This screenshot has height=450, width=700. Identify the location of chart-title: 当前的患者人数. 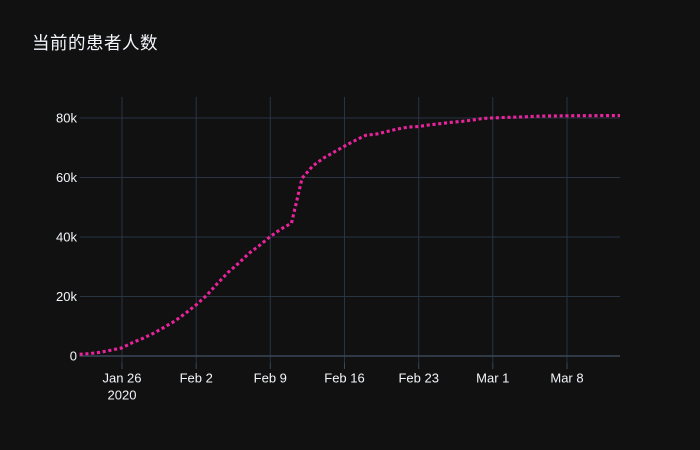
(95, 43).